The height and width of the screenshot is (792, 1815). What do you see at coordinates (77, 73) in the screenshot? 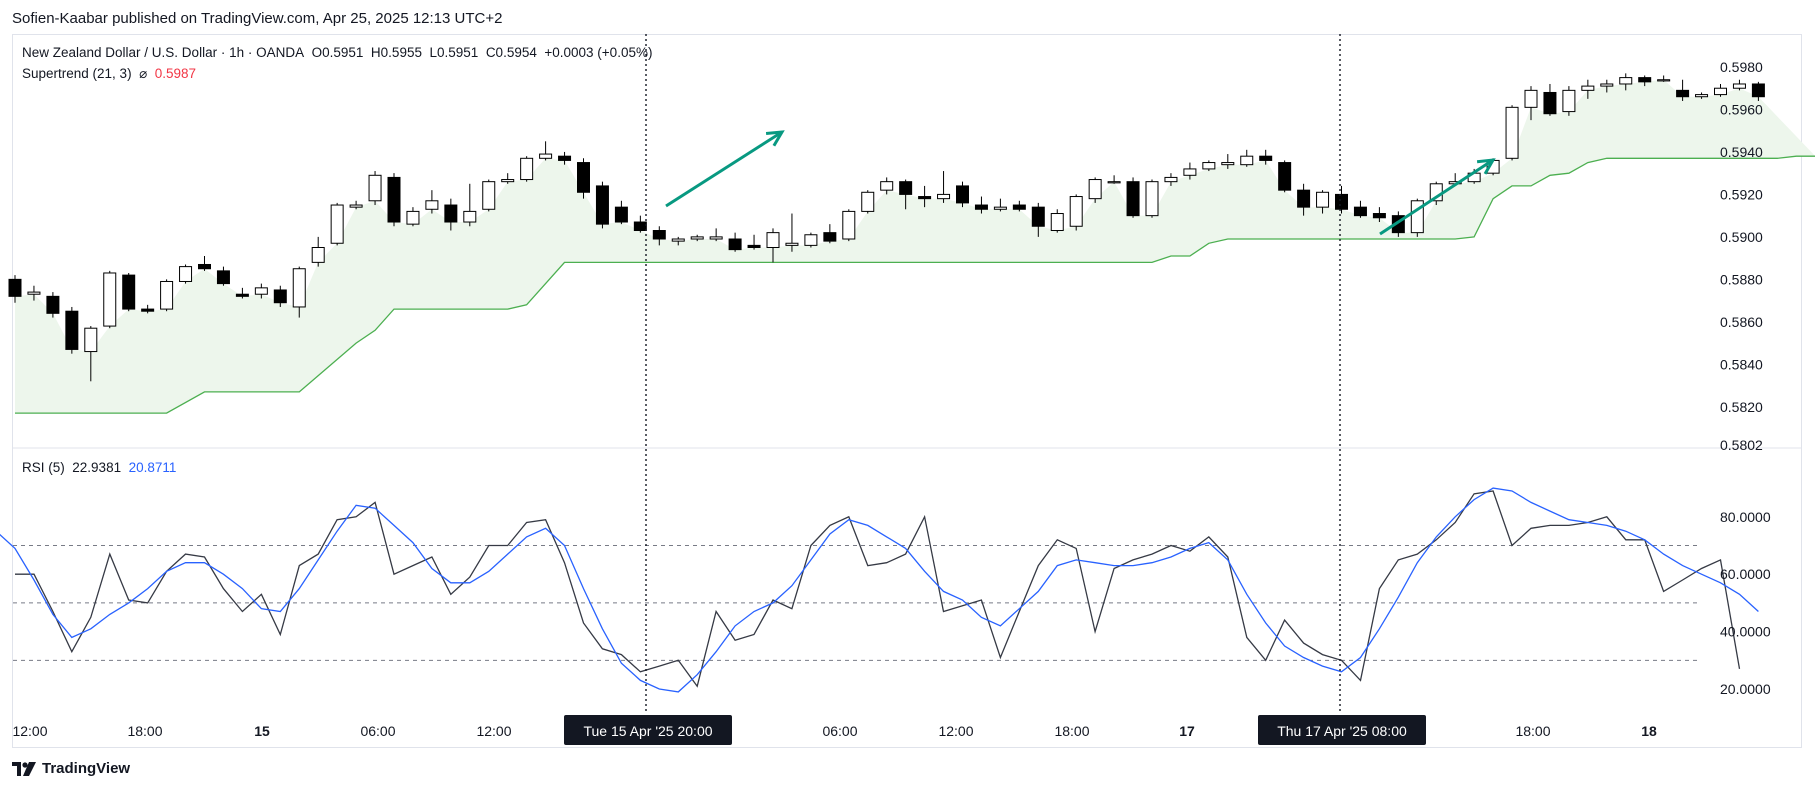
I see `supertrend-label: Supertrend (21, 3)` at bounding box center [77, 73].